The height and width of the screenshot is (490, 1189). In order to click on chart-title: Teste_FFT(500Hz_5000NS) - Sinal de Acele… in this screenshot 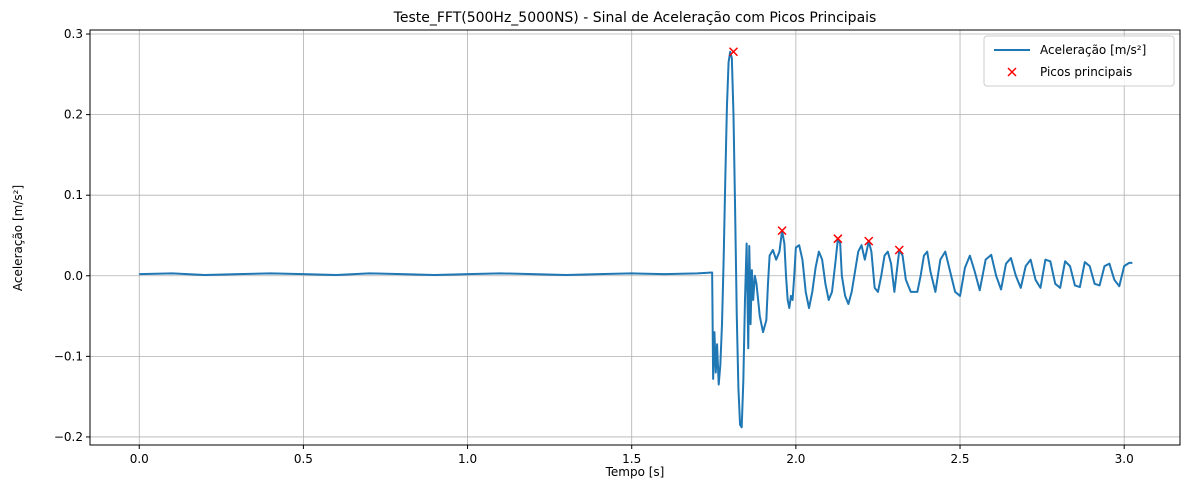, I will do `click(635, 18)`.